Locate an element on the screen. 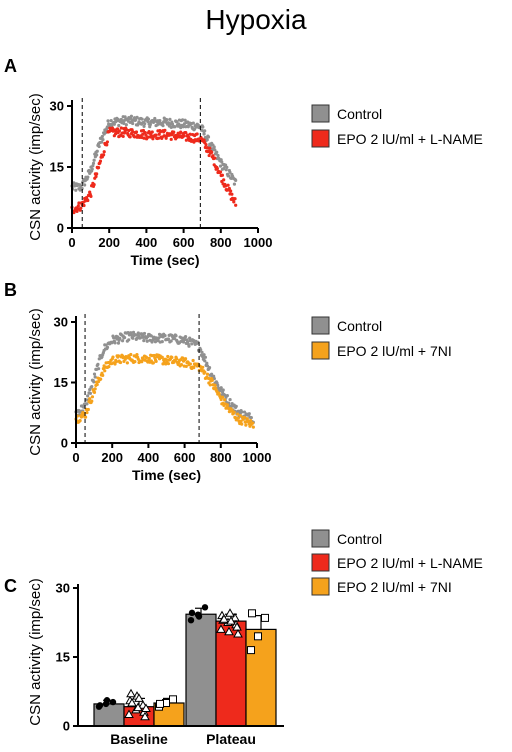  bar is located at coordinates (261, 677).